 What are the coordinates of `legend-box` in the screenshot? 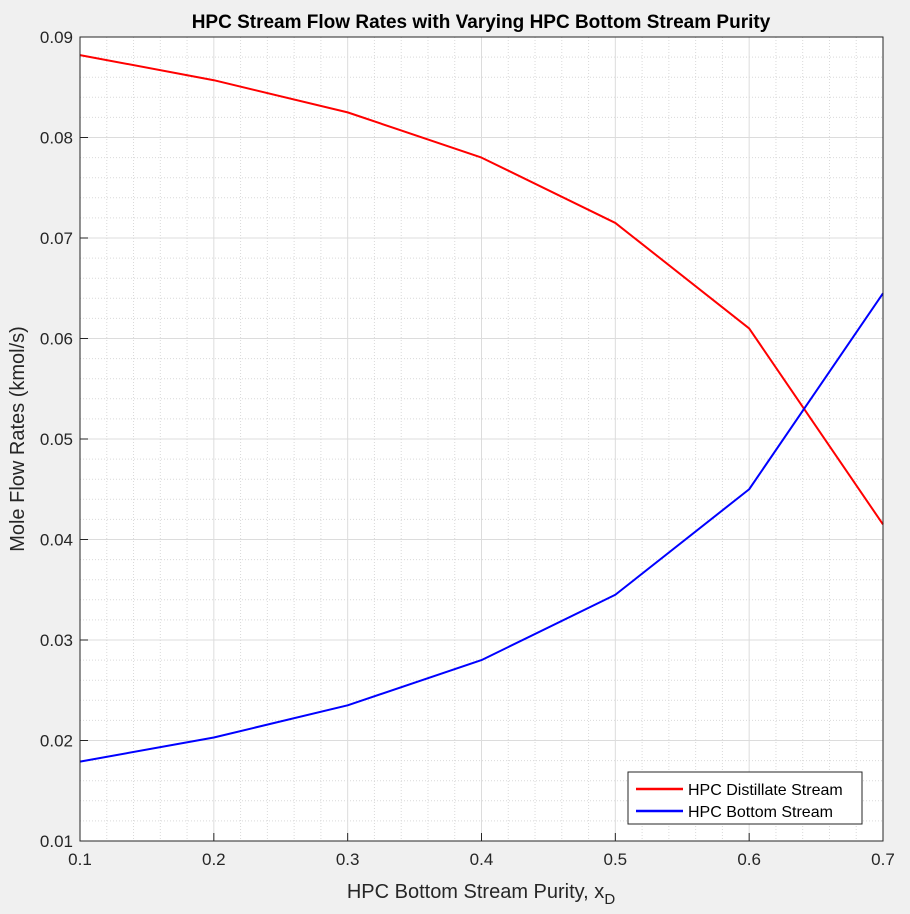 It's located at (745, 798).